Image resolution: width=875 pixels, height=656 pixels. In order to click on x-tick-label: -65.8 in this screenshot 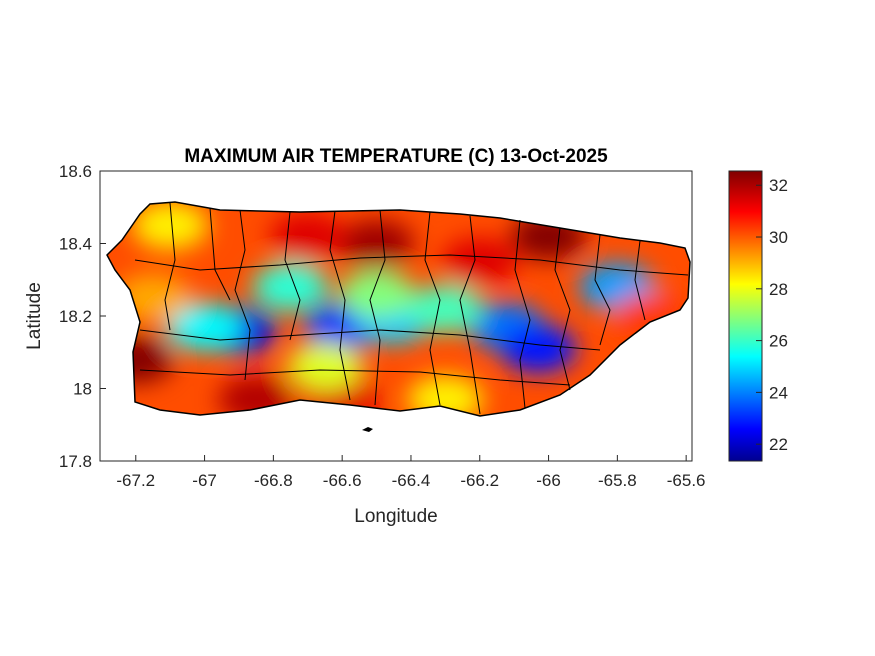, I will do `click(617, 480)`.